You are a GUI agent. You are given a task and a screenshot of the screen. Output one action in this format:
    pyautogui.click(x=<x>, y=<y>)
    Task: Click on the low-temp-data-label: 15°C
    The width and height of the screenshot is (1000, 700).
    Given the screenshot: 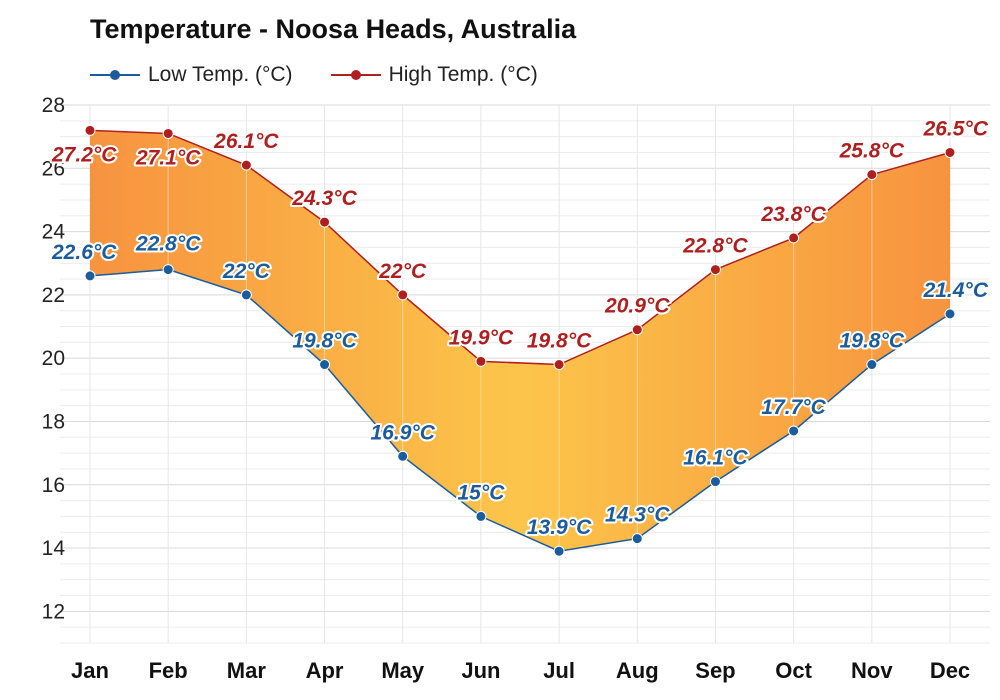 What is the action you would take?
    pyautogui.click(x=481, y=492)
    